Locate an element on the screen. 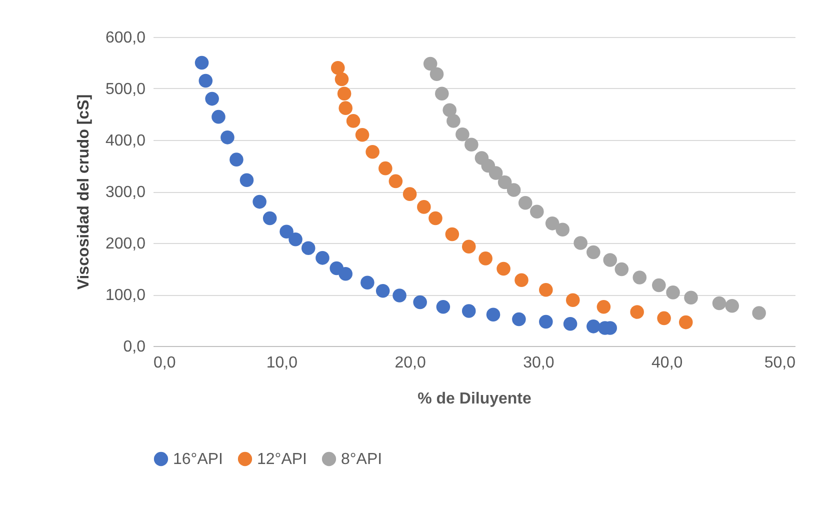 The height and width of the screenshot is (519, 833). y-tick-label: 100,0 is located at coordinates (125, 295).